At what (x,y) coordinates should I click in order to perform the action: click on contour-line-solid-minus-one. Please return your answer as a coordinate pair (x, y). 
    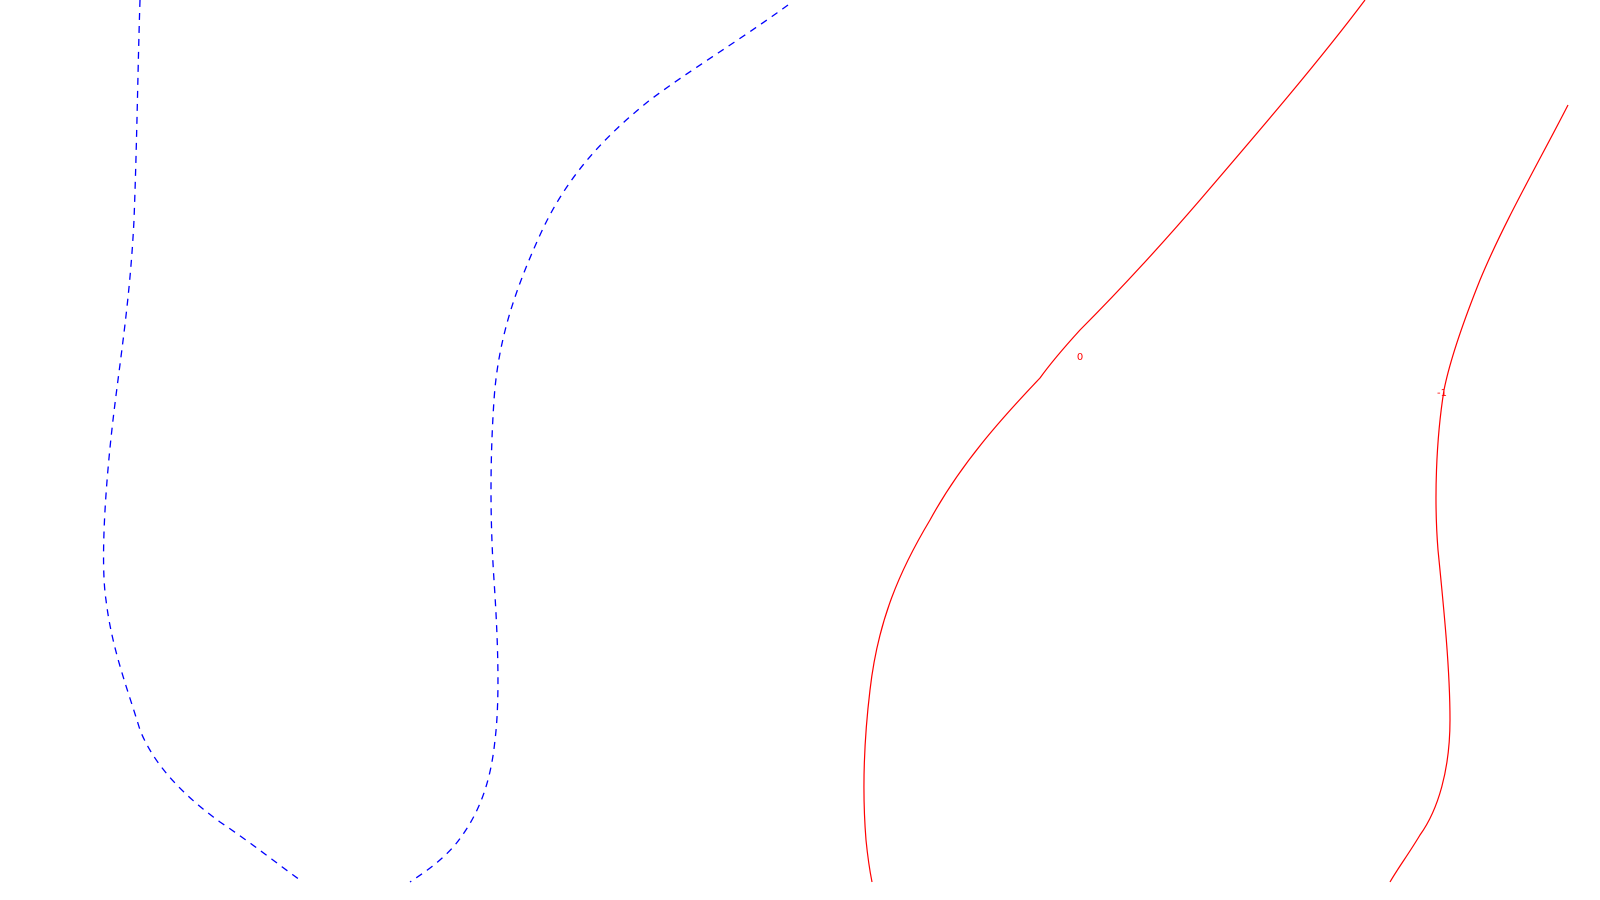
    Looking at the image, I should click on (1479, 493).